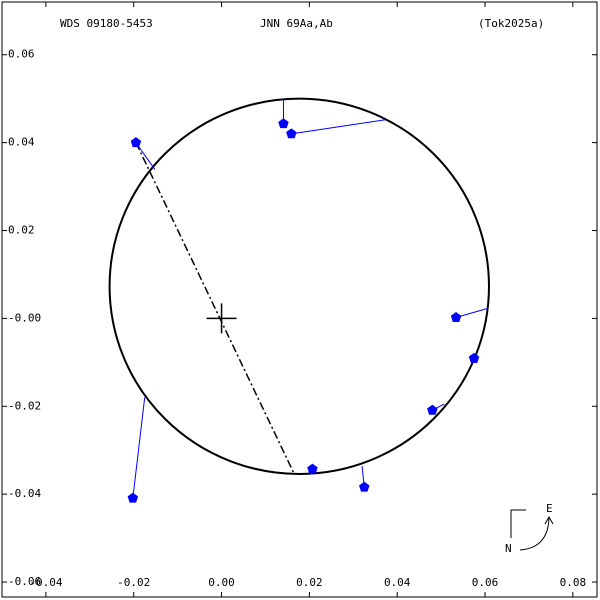 This screenshot has height=600, width=600. What do you see at coordinates (518, 523) in the screenshot?
I see `compass-arms` at bounding box center [518, 523].